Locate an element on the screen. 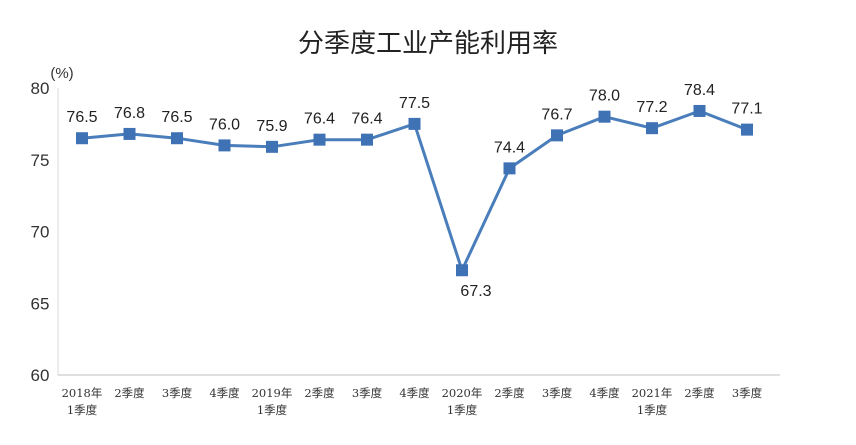 The width and height of the screenshot is (856, 445). data-label: 76.7 is located at coordinates (556, 114).